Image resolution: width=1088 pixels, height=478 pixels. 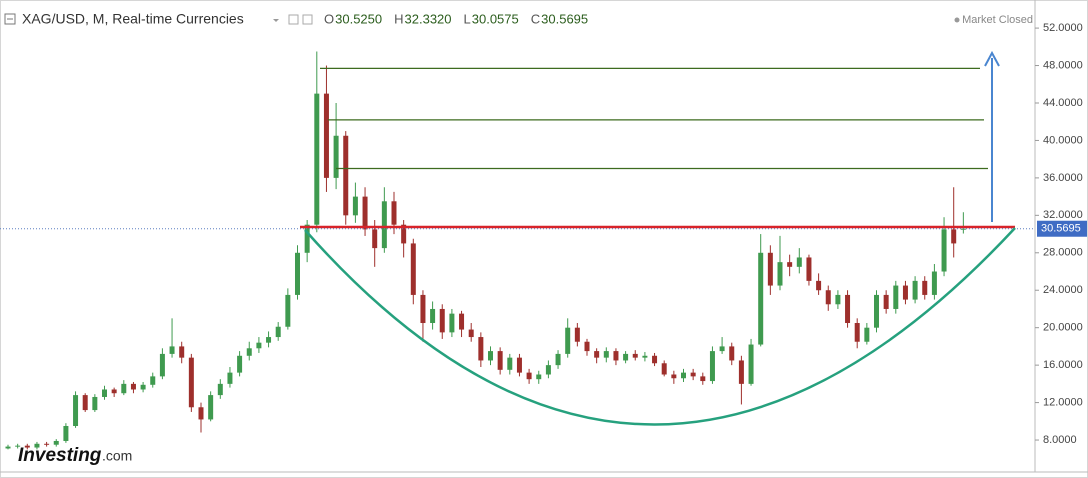 What do you see at coordinates (456, 18) in the screenshot?
I see `ohlc-readout: O 30.5250 H 32.3320 L 30.0575 C 30.5695` at bounding box center [456, 18].